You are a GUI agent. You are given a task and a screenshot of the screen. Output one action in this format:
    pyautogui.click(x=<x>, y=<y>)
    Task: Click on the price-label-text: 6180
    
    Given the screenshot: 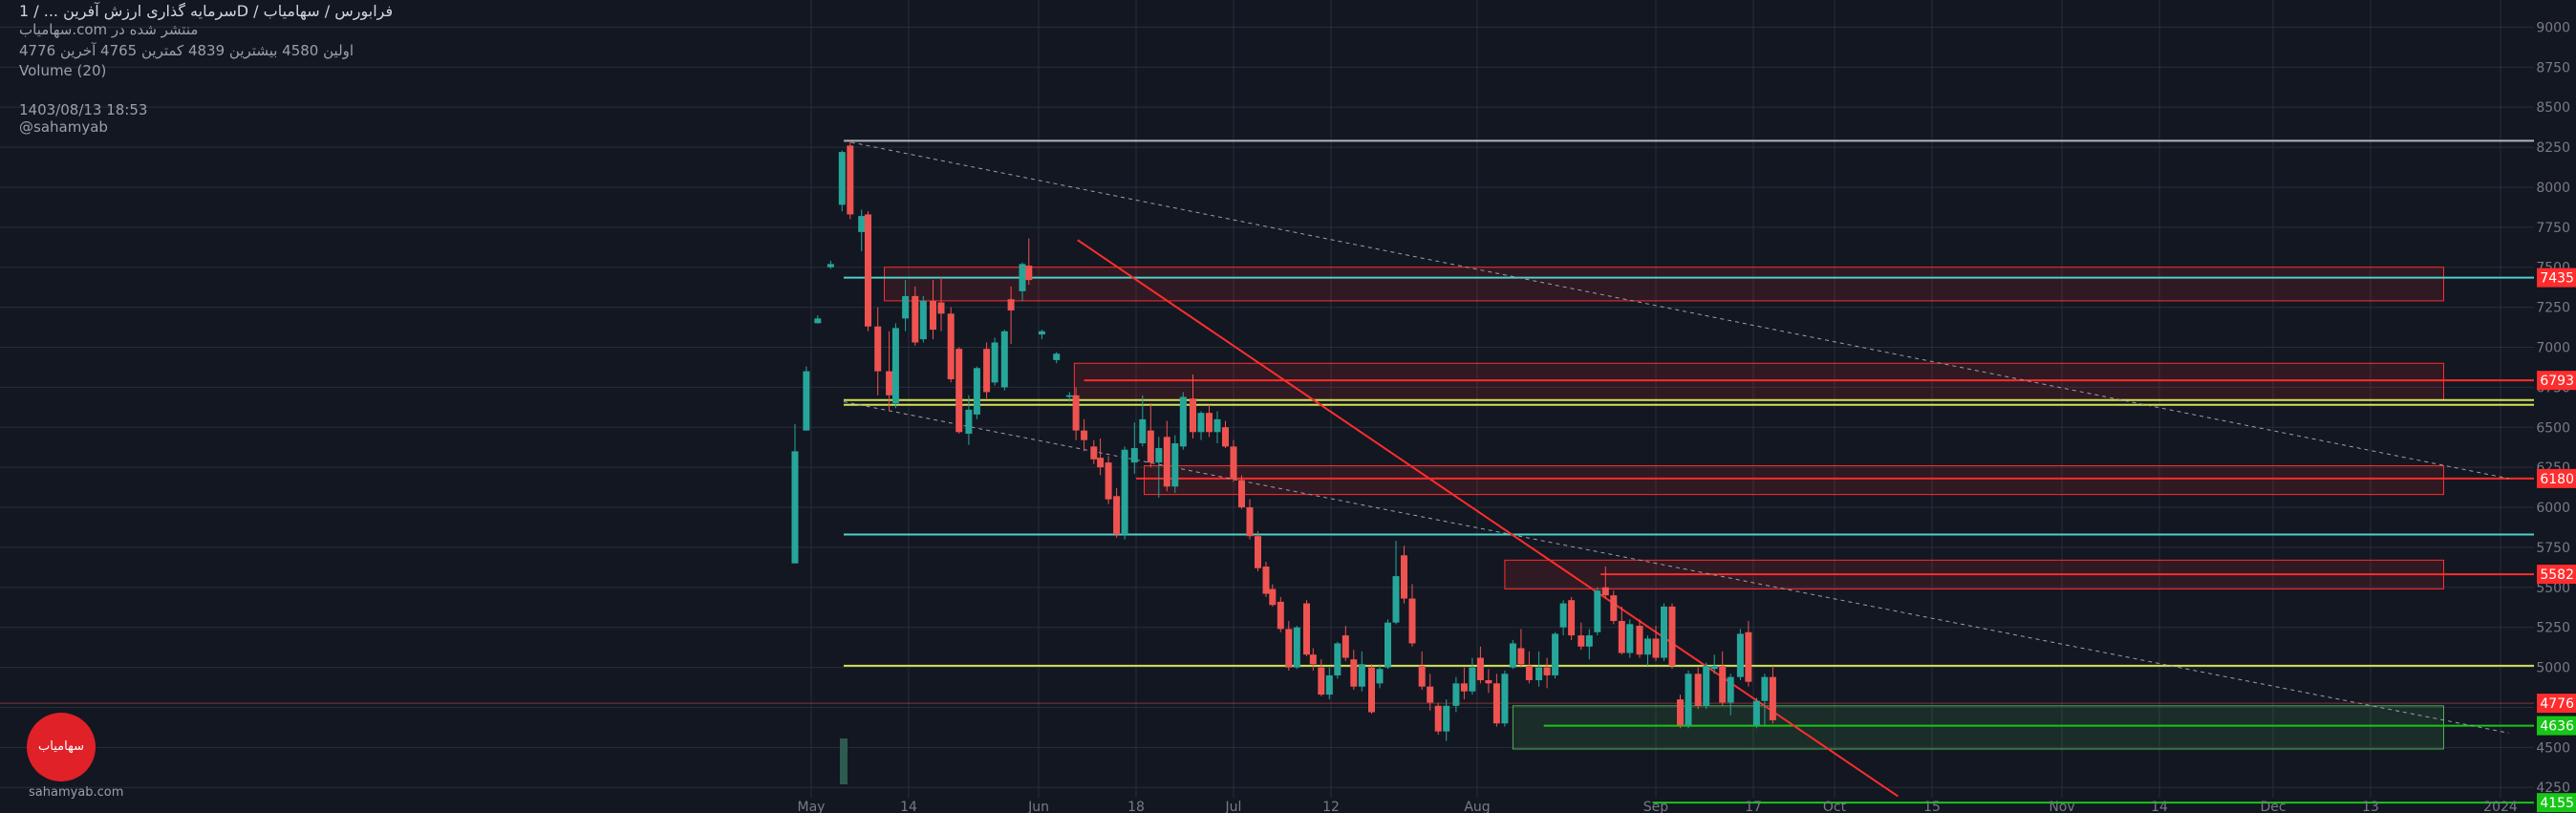 What is the action you would take?
    pyautogui.click(x=2557, y=479)
    